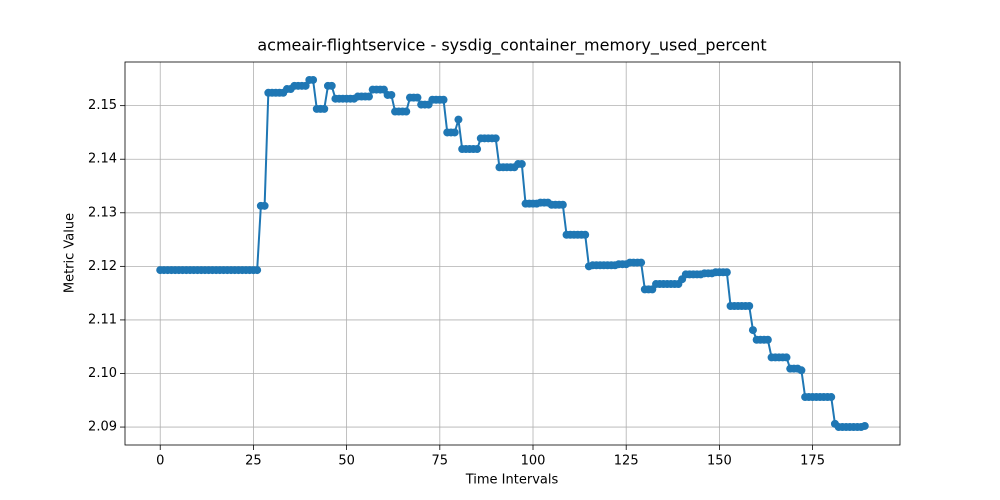 The image size is (1000, 500). What do you see at coordinates (160, 461) in the screenshot?
I see `x-tick-label: 0` at bounding box center [160, 461].